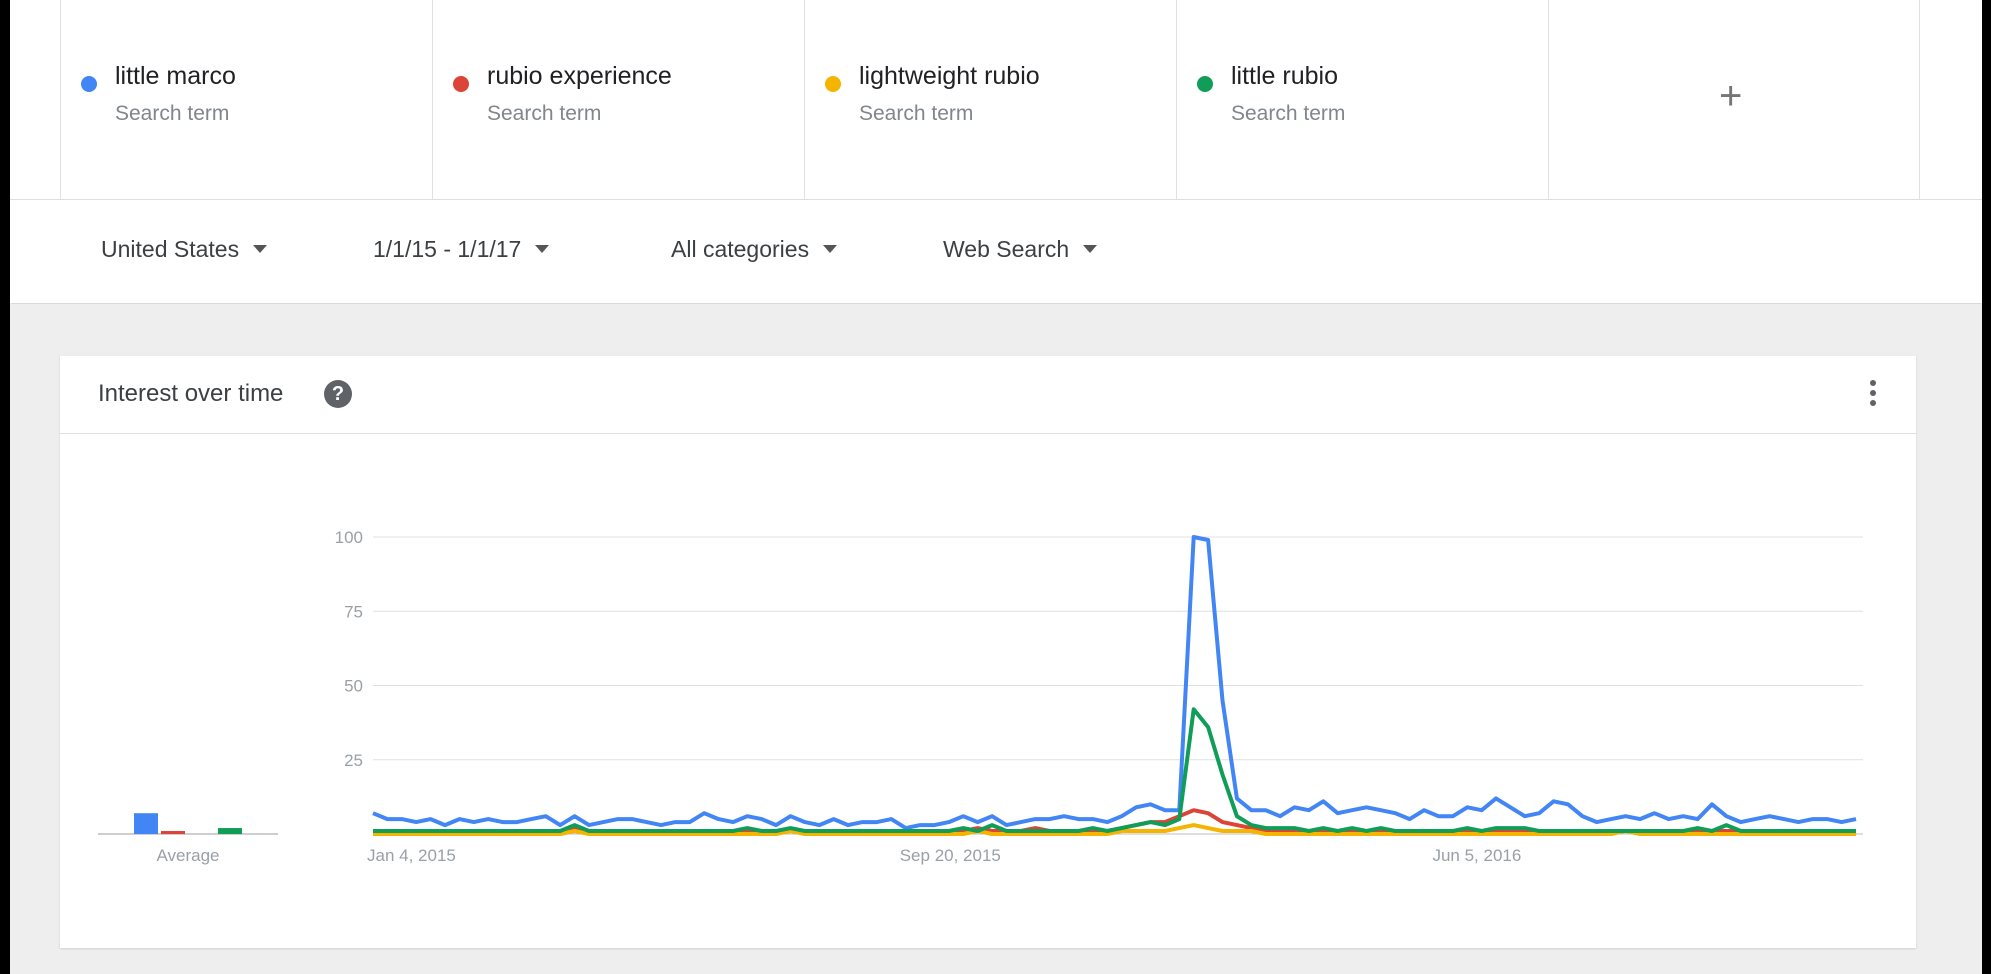 This screenshot has height=974, width=1991. I want to click on y-tick-label: 50, so click(353, 686).